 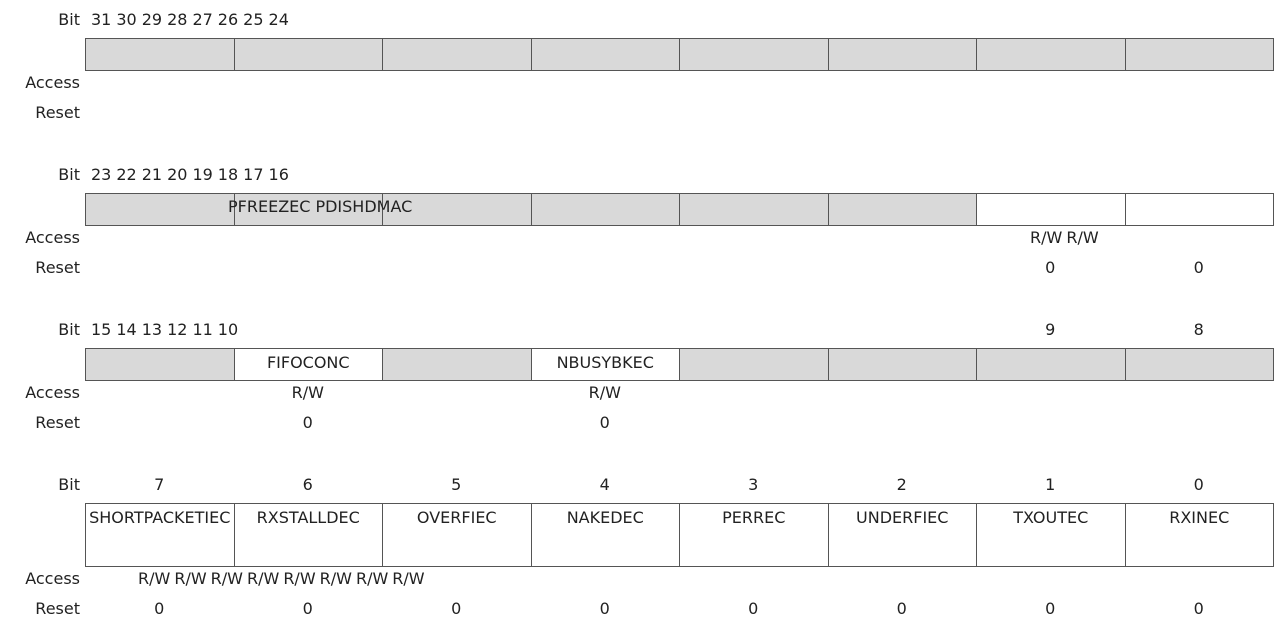 What do you see at coordinates (202, 19) in the screenshot?
I see `bit-number: 27` at bounding box center [202, 19].